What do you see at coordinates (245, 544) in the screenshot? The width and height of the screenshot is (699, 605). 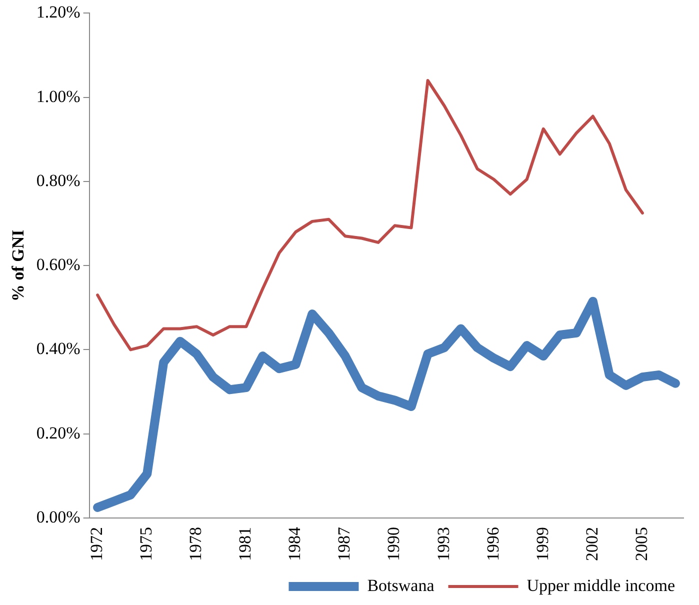 I see `x-tick-label: 1981` at bounding box center [245, 544].